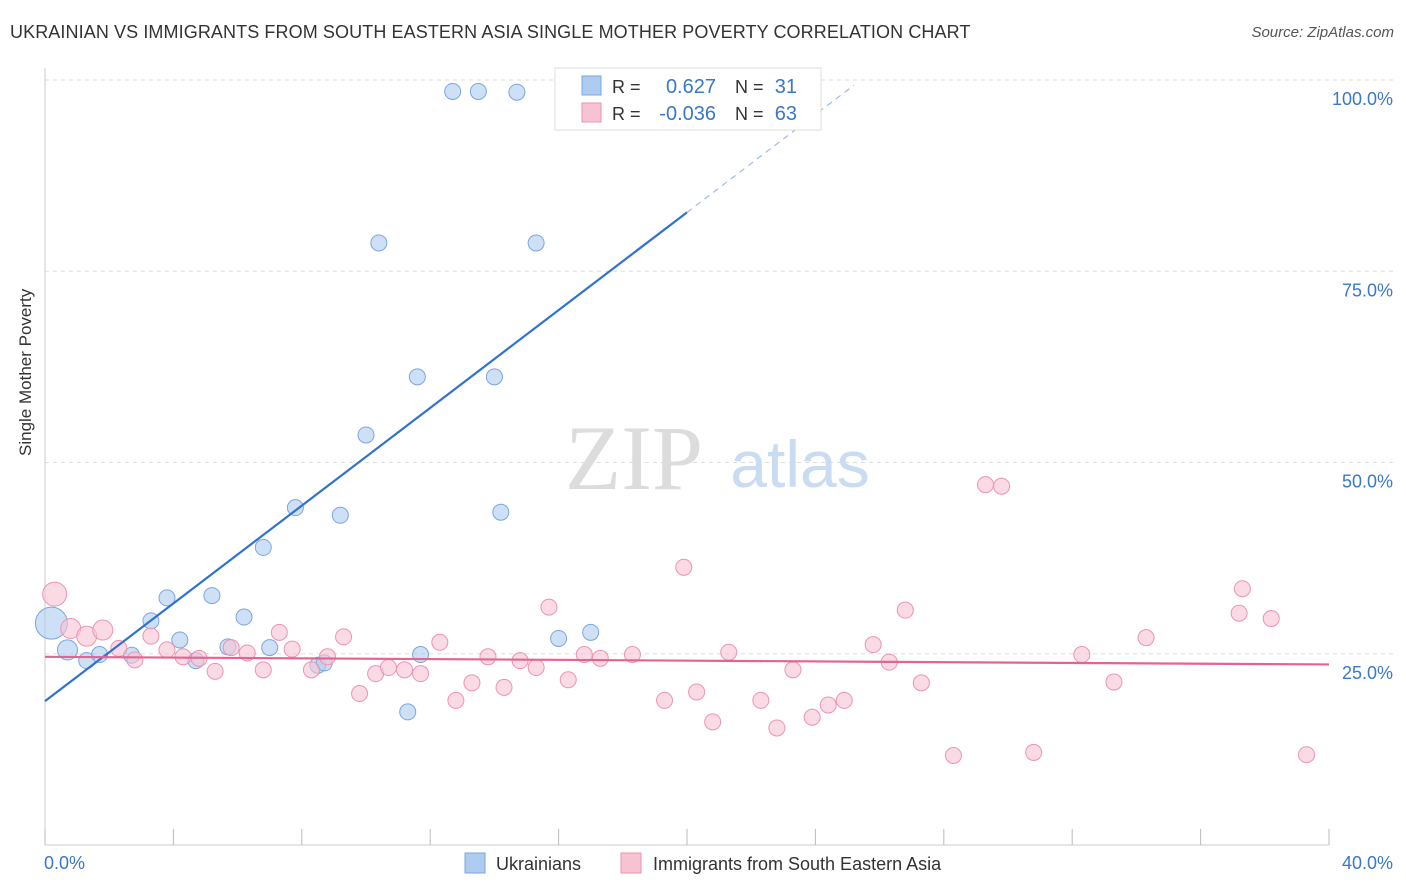  I want to click on legend-item-ukrainians-swatch, so click(475, 863).